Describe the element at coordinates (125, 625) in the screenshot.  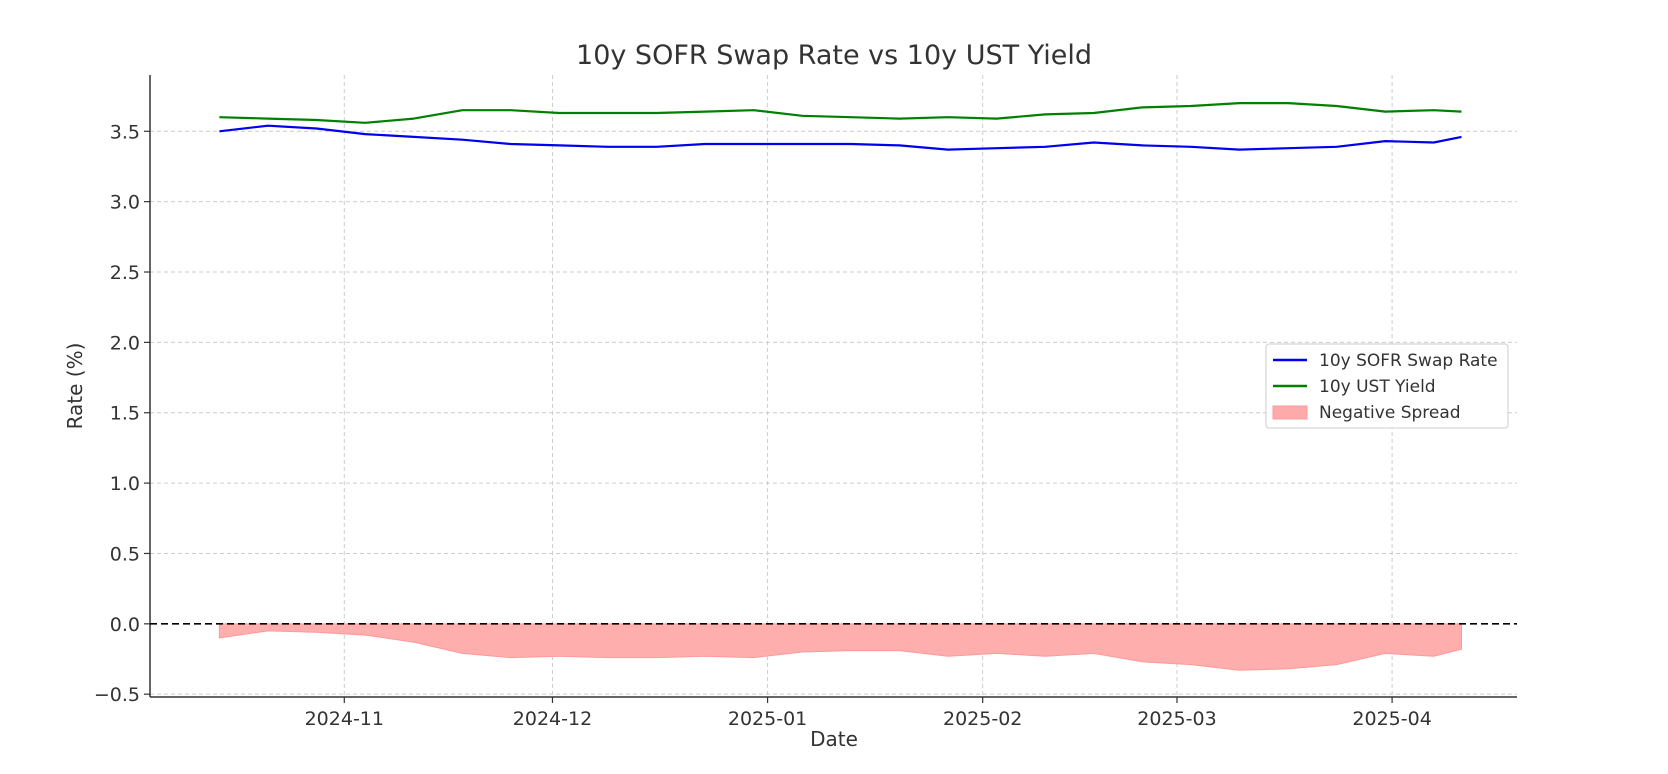
I see `y-tick-label: 0.0` at that location.